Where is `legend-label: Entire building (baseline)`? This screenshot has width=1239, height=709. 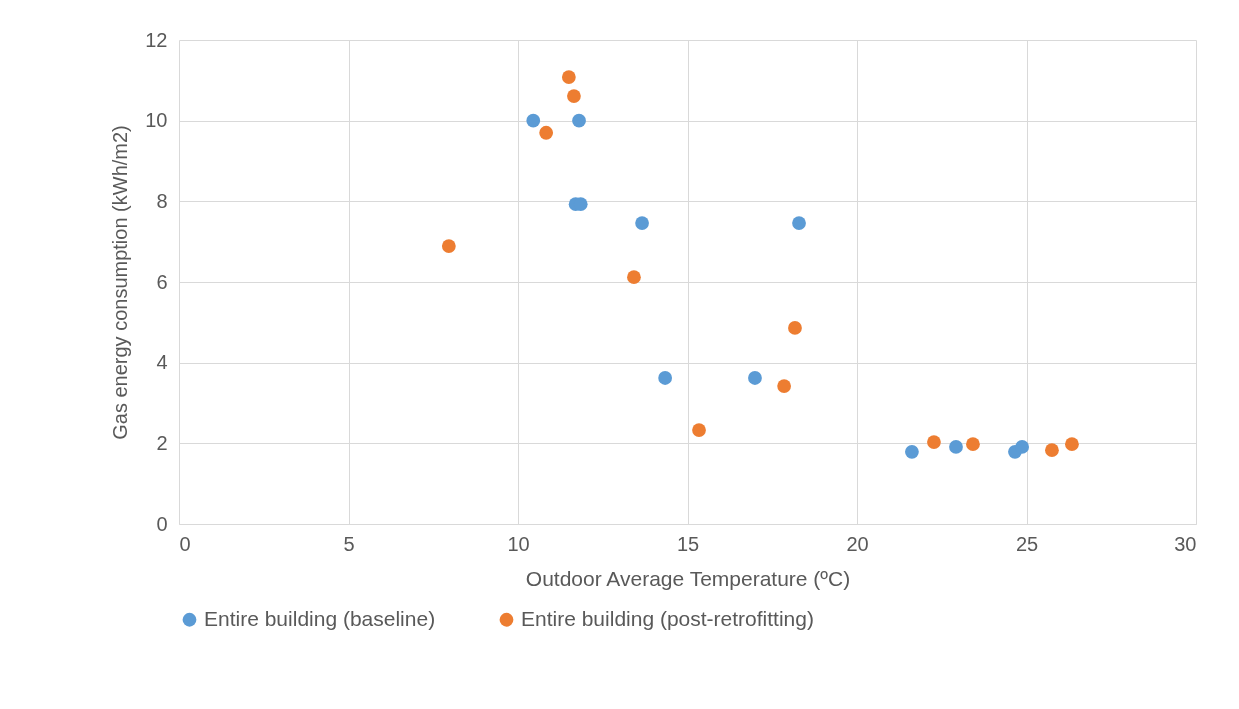
legend-label: Entire building (baseline) is located at coordinates (320, 618).